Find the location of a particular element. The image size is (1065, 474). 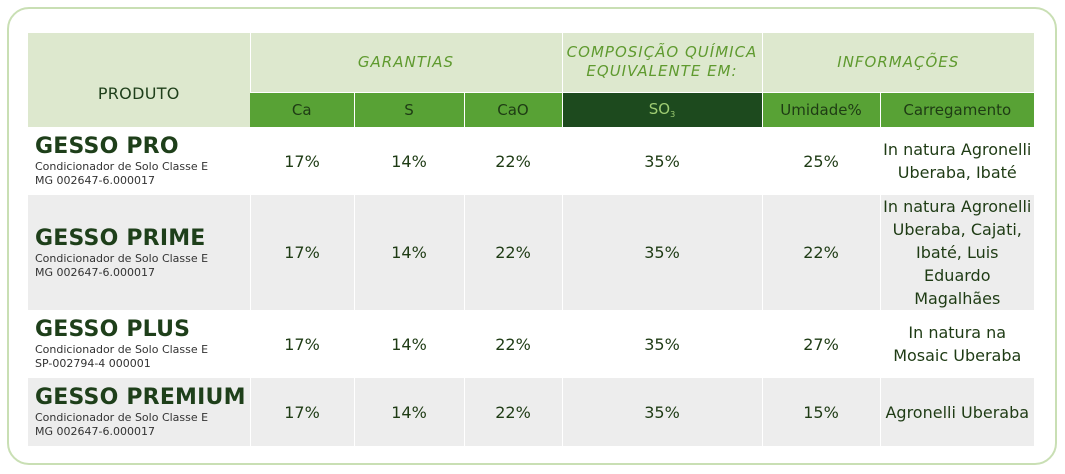

carregamento-line: Magalhães is located at coordinates (957, 298).